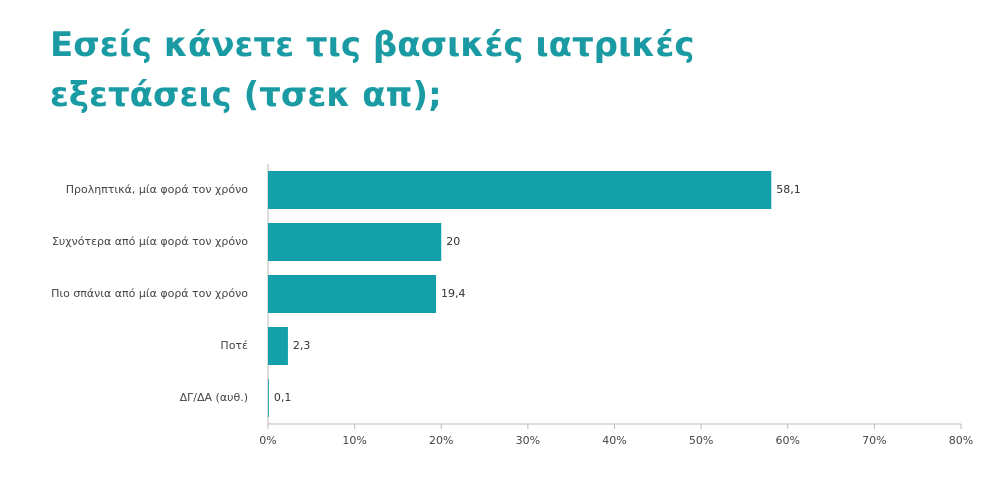 This screenshot has height=488, width=995. What do you see at coordinates (874, 440) in the screenshot?
I see `x-tick-label: 70%` at bounding box center [874, 440].